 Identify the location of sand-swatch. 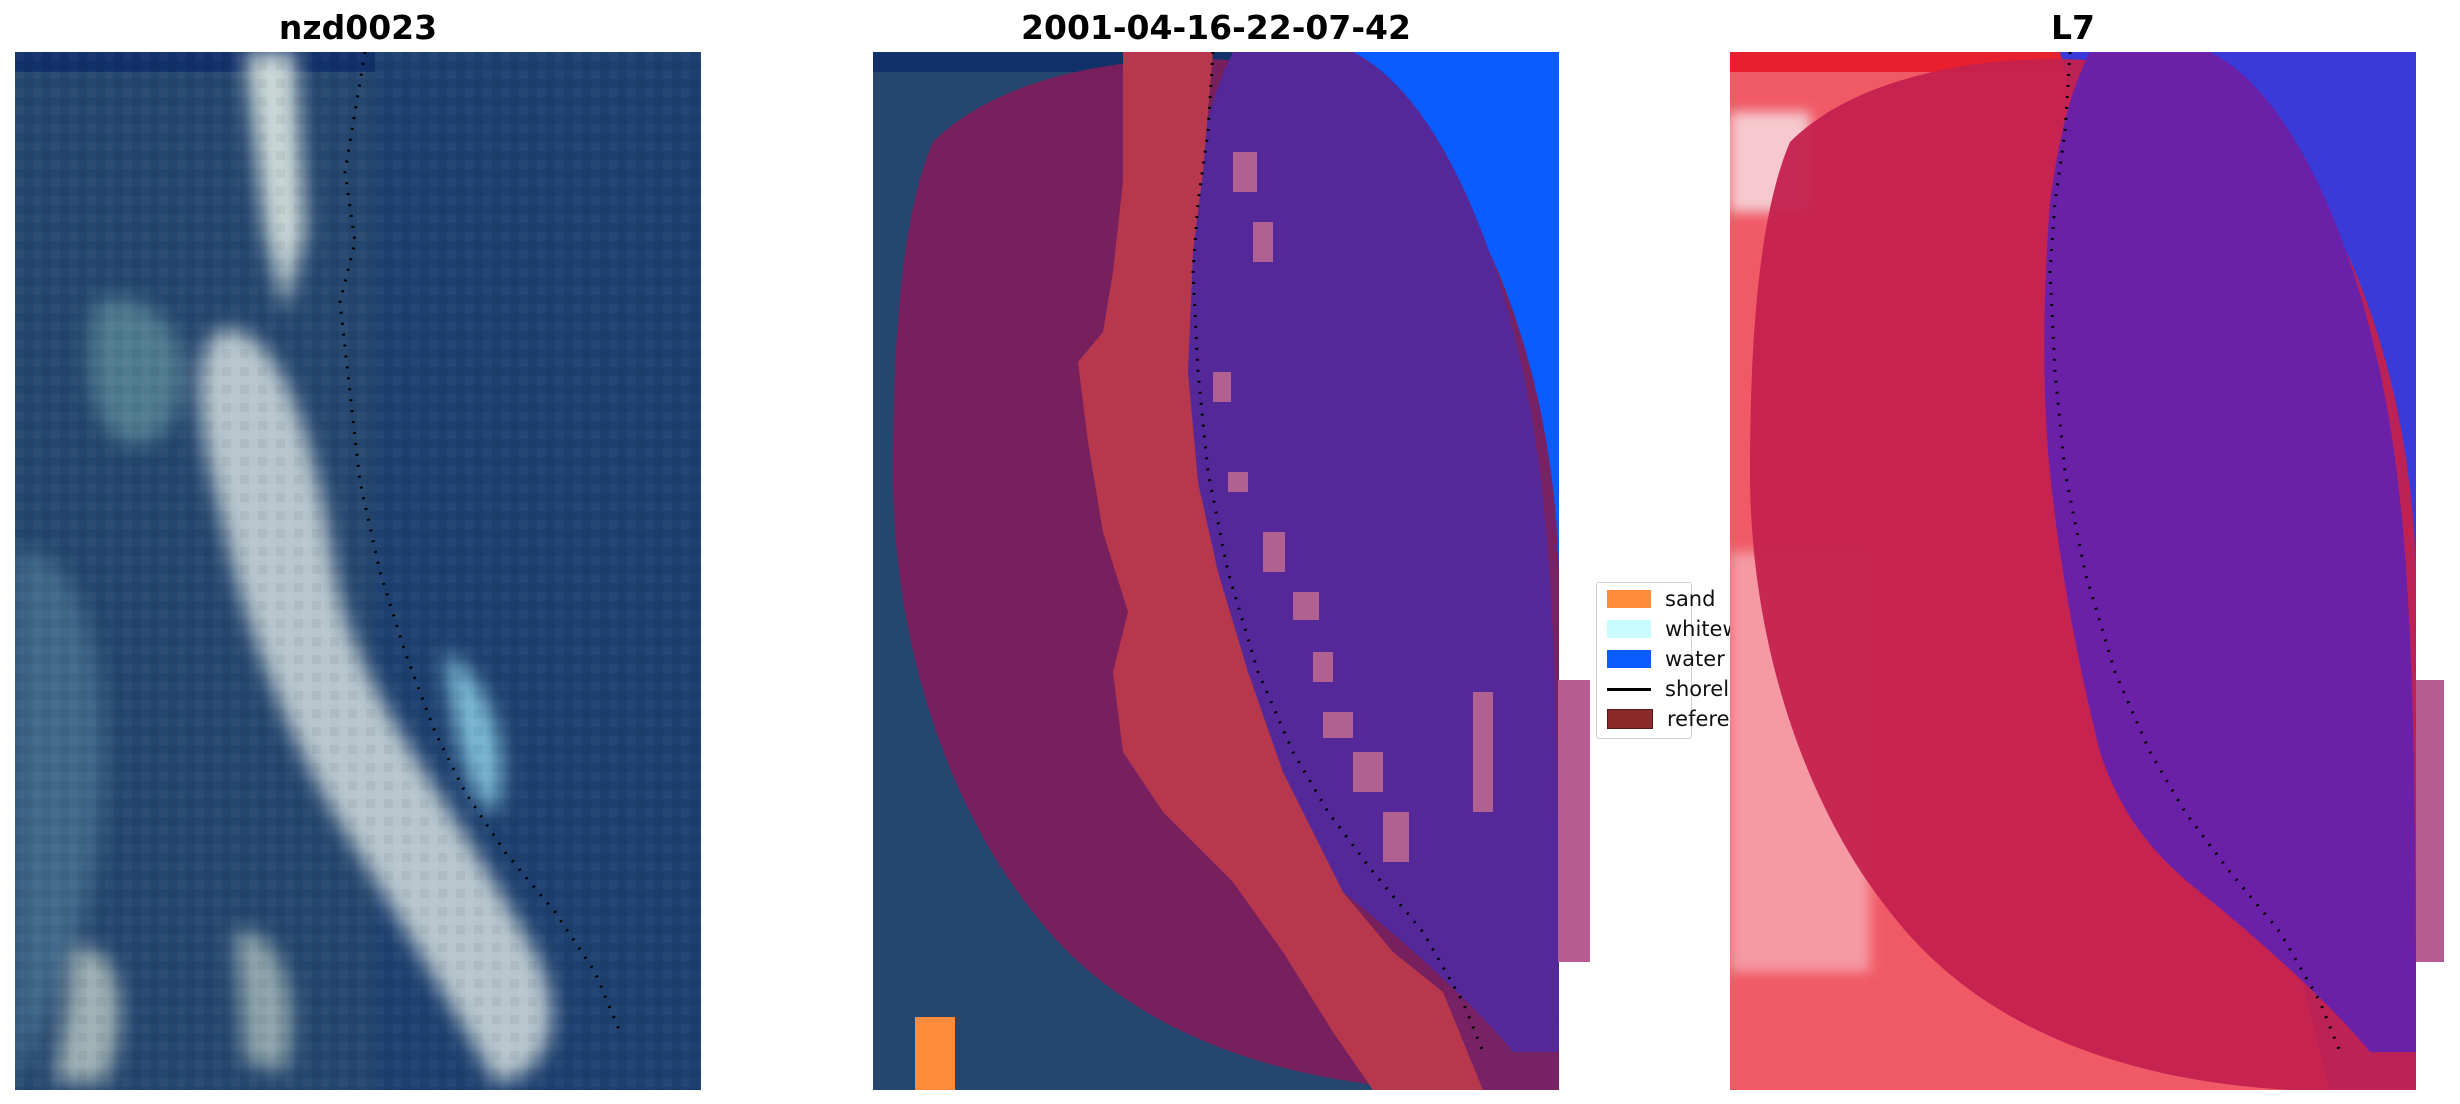
(1629, 599).